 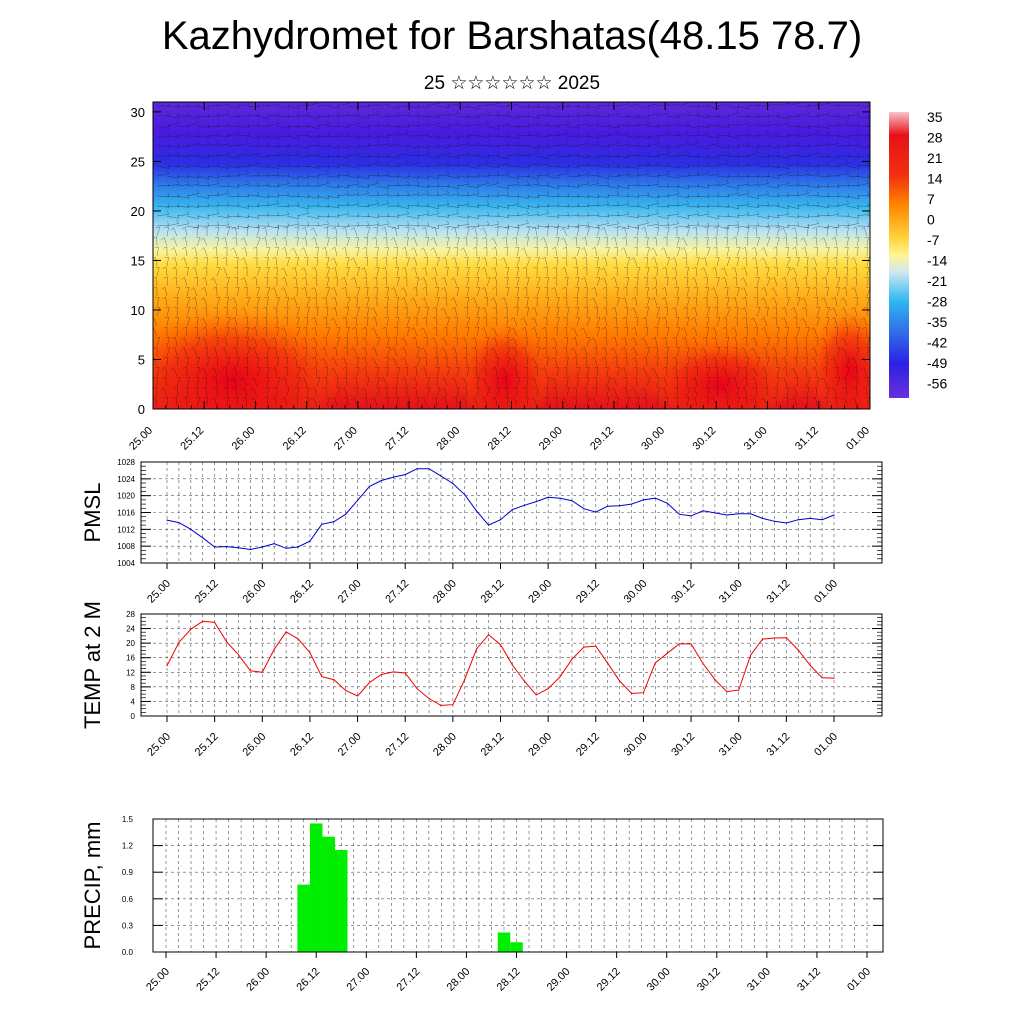 What do you see at coordinates (397, 592) in the screenshot?
I see `x-tick-label: 27.12` at bounding box center [397, 592].